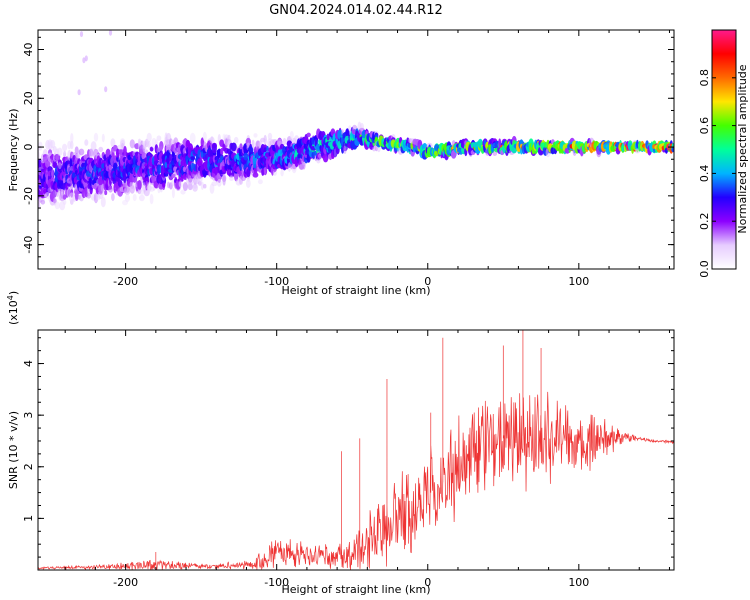 This screenshot has height=600, width=750. I want to click on spectrogram-x-tick-label: -100, so click(276, 281).